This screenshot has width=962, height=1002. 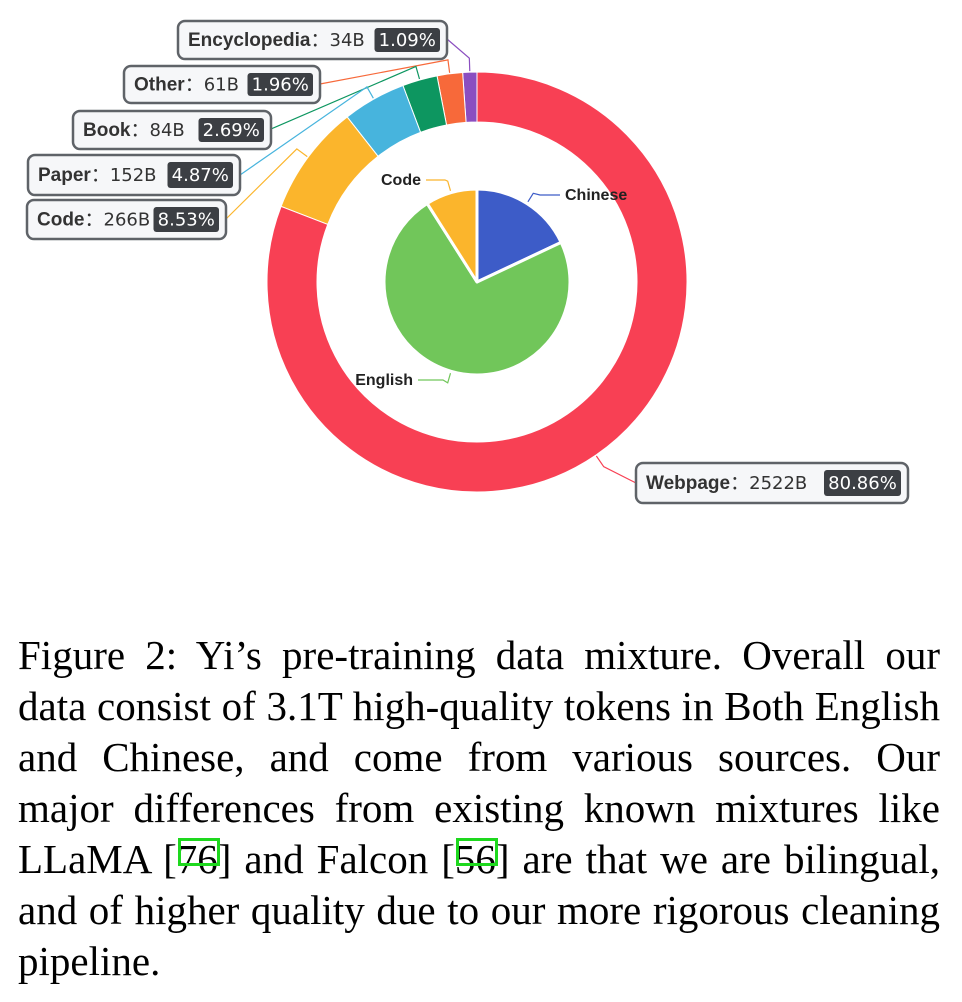 What do you see at coordinates (198, 859) in the screenshot?
I see `citation-link-llama: 76` at bounding box center [198, 859].